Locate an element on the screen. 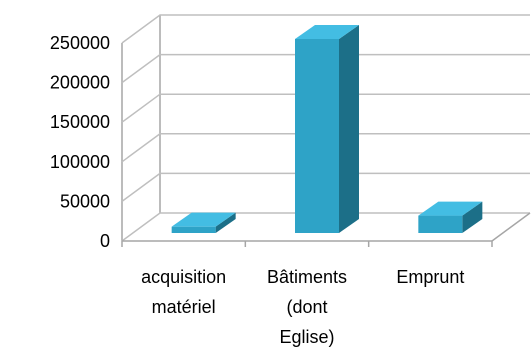 The height and width of the screenshot is (356, 531). y-axis-ticks: 0 50000 100000 150000 200000 250000 is located at coordinates (80, 142).